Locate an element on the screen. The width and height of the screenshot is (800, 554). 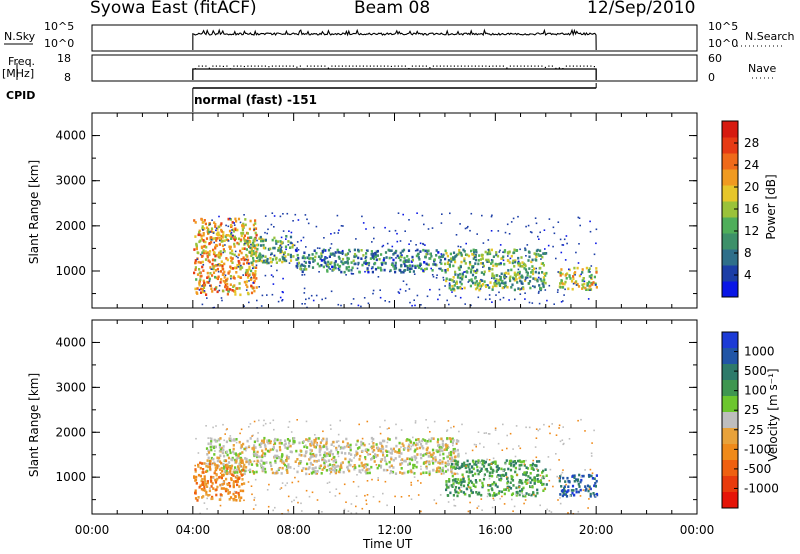
y-tick-label: 1000 is located at coordinates (70, 477).